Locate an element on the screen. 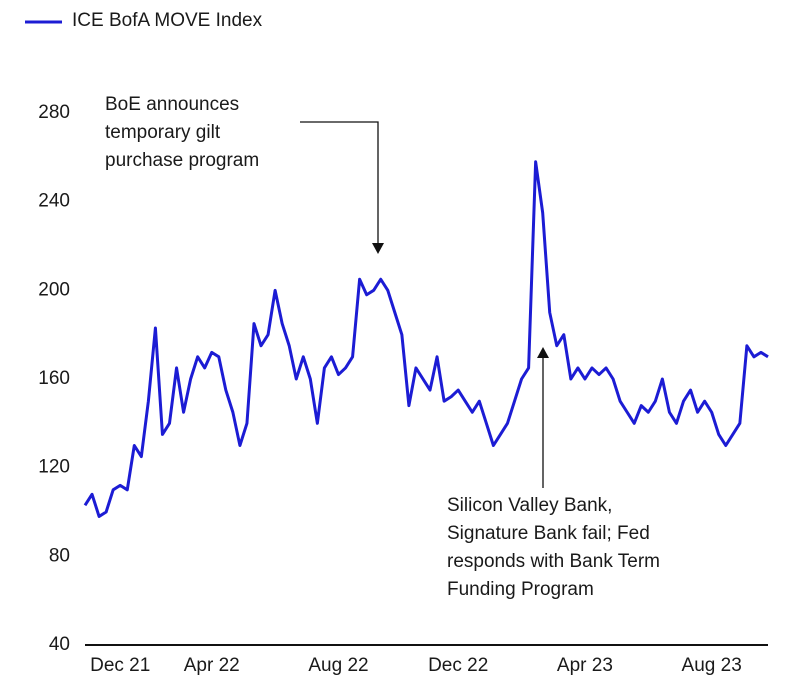 This screenshot has height=679, width=785. y-tick-label: 200 is located at coordinates (54, 289).